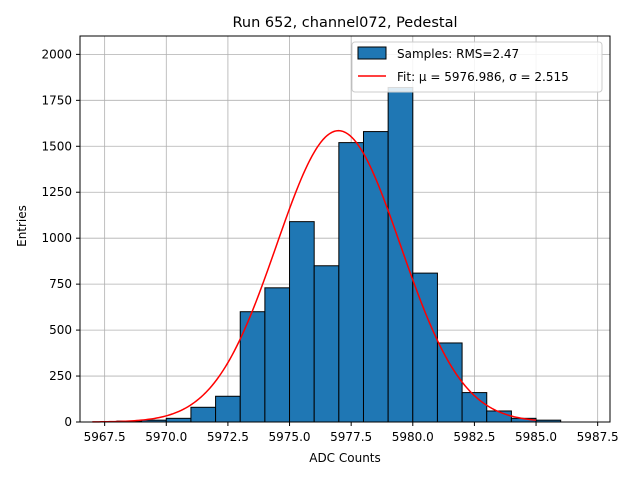  What do you see at coordinates (228, 437) in the screenshot?
I see `x-tick-label: 5972.5` at bounding box center [228, 437].